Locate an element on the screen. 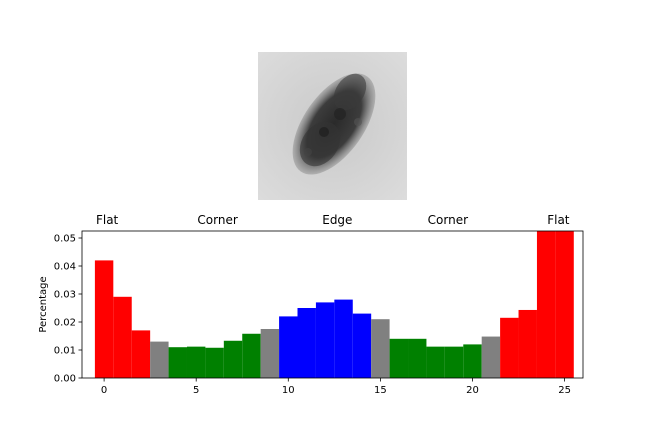  y-axis: 0.00 0.01 0.02 0.03 0.04 0.05 is located at coordinates (68, 309).